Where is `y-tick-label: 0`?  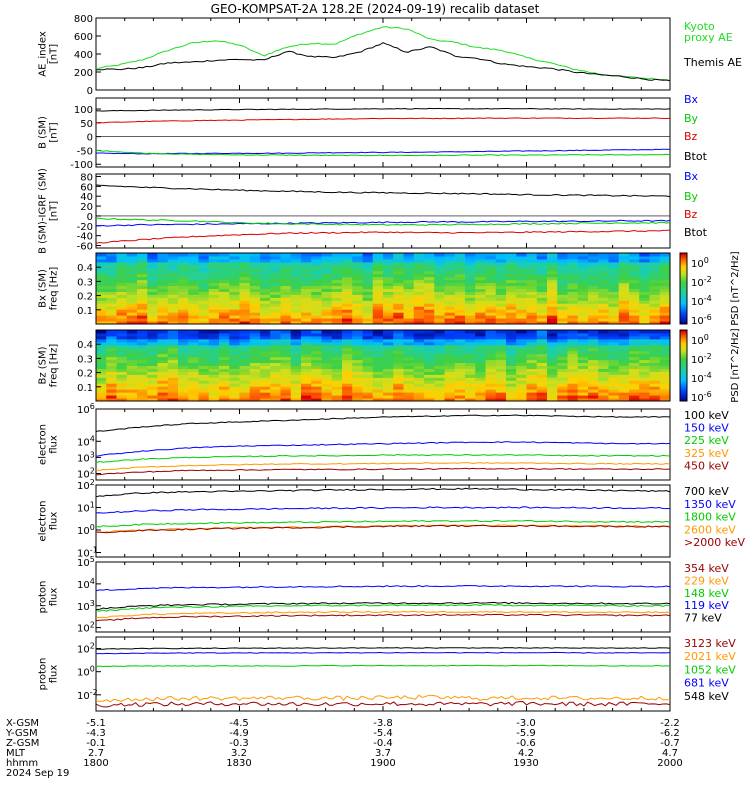 y-tick-label: 0 is located at coordinates (90, 138).